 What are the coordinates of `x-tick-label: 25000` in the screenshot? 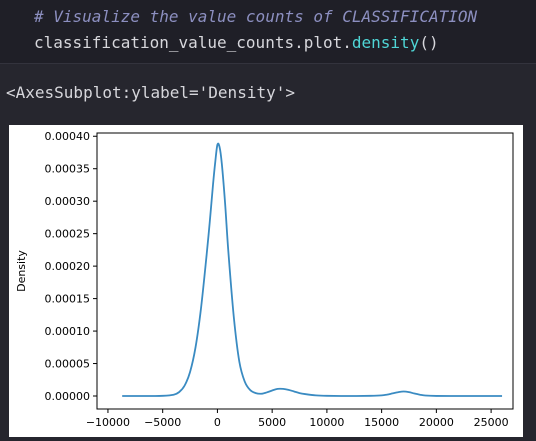 It's located at (491, 422).